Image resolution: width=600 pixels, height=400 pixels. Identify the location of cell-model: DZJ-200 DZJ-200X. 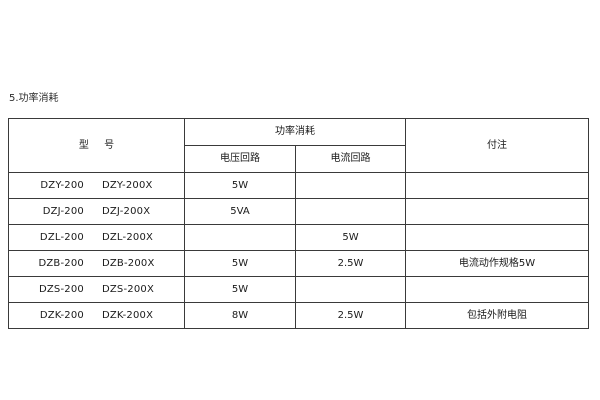
(96, 211).